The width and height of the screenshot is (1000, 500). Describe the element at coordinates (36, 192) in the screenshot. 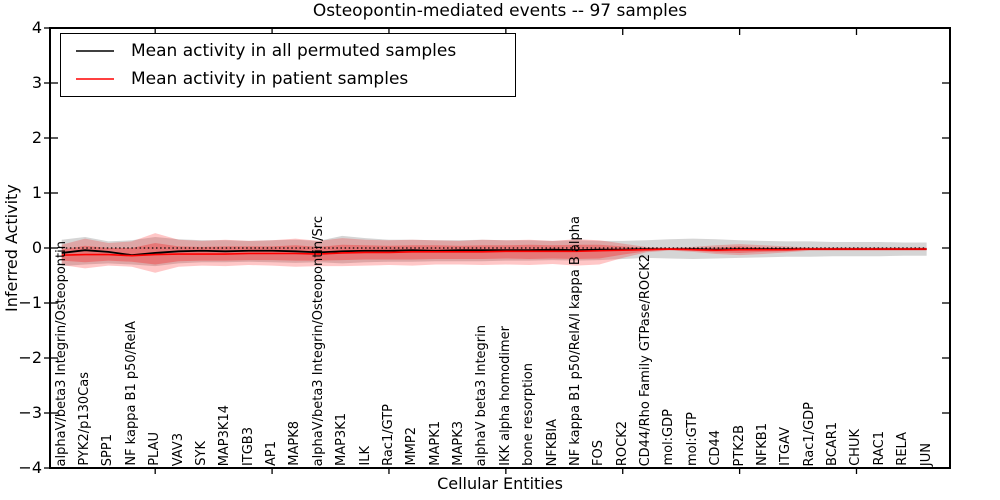

I see `y-tick-label: 1` at that location.